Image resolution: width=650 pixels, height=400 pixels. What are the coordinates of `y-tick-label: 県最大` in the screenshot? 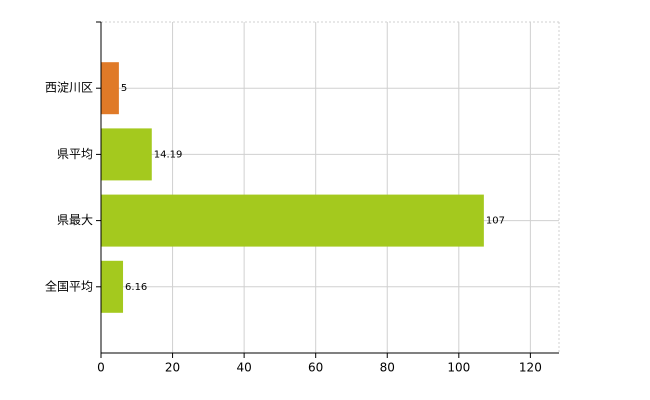 It's located at (75, 220).